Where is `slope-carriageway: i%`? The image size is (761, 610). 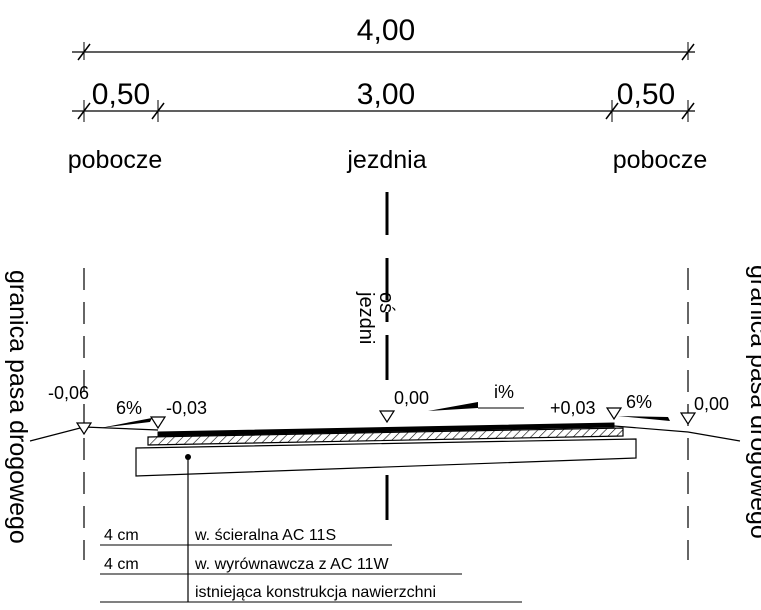 slope-carriageway: i% is located at coordinates (504, 392).